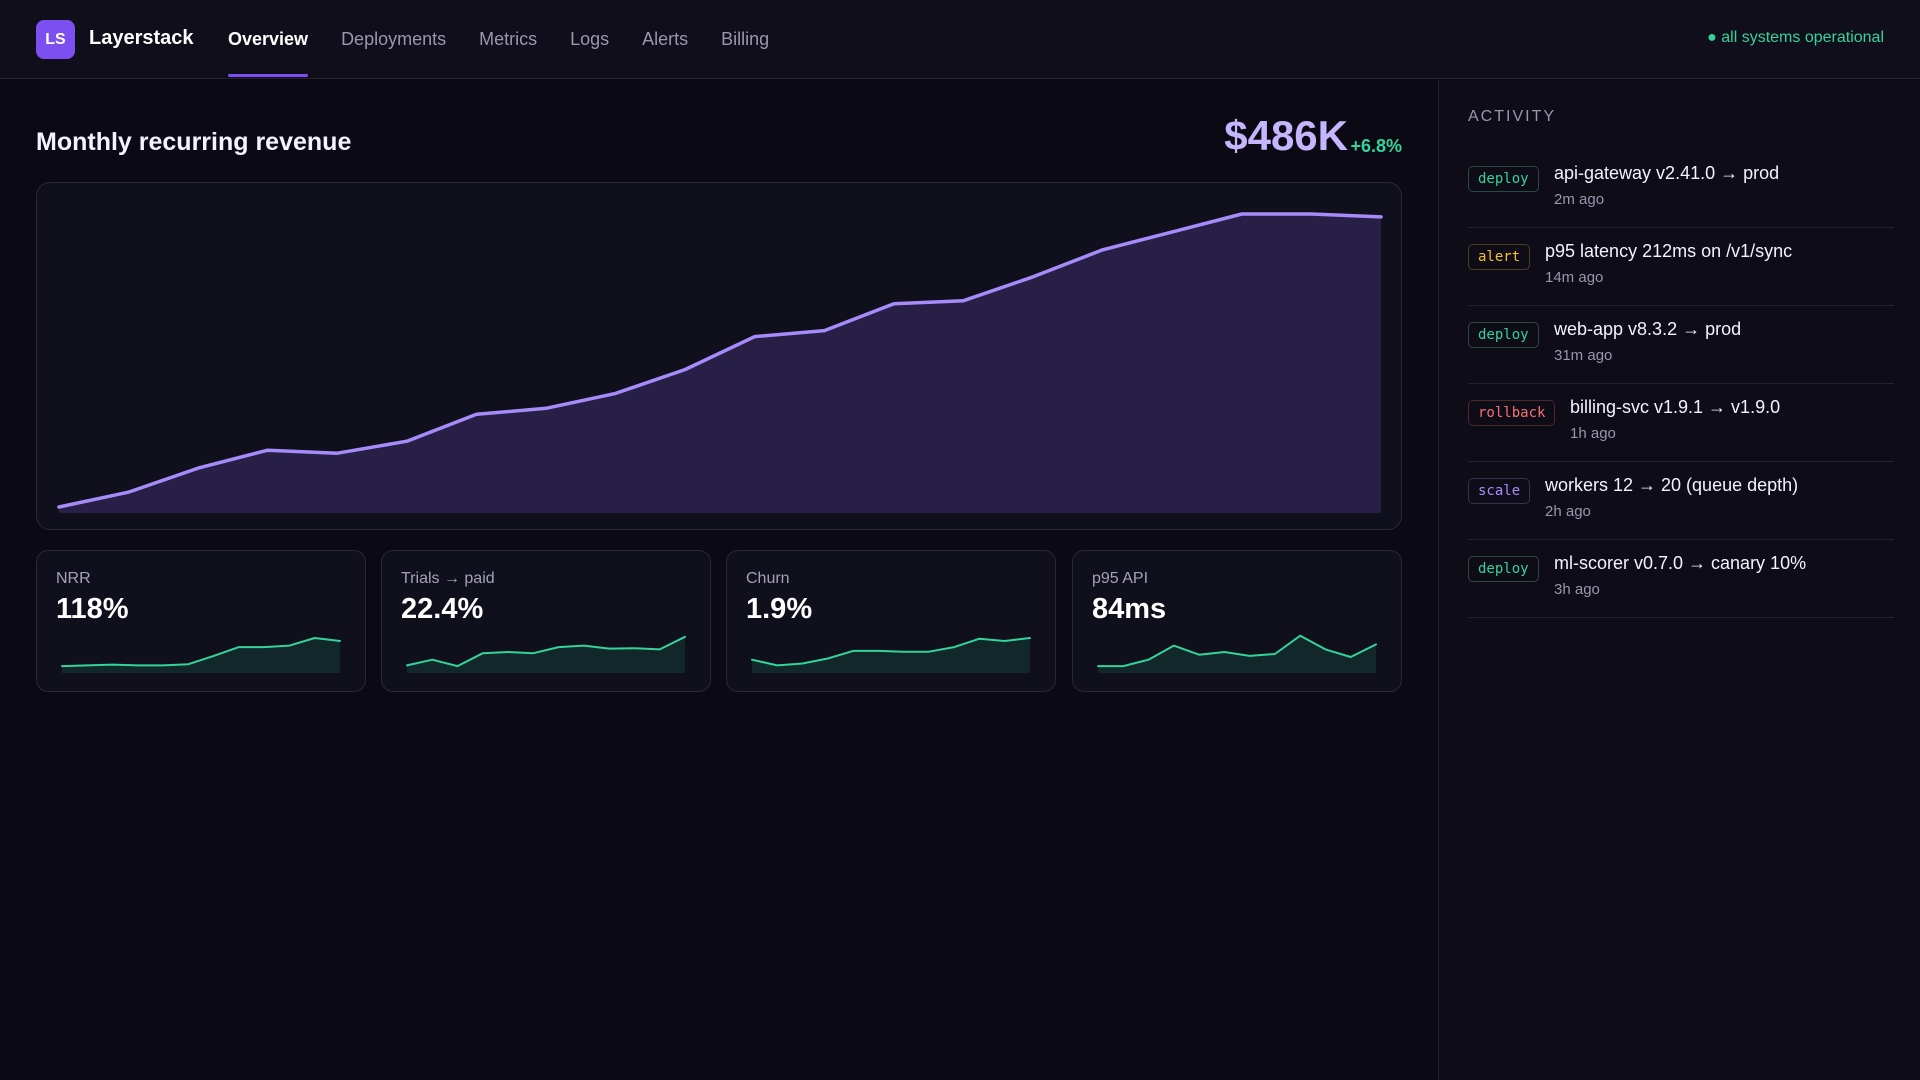 The height and width of the screenshot is (1080, 1920). Describe the element at coordinates (1579, 199) in the screenshot. I see `activity-time: 2m ago` at that location.